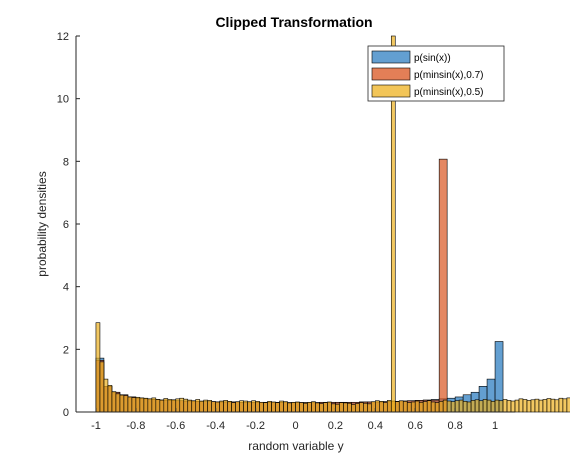 The height and width of the screenshot is (463, 570). What do you see at coordinates (335, 426) in the screenshot?
I see `x-tick-label: 0.2` at bounding box center [335, 426].